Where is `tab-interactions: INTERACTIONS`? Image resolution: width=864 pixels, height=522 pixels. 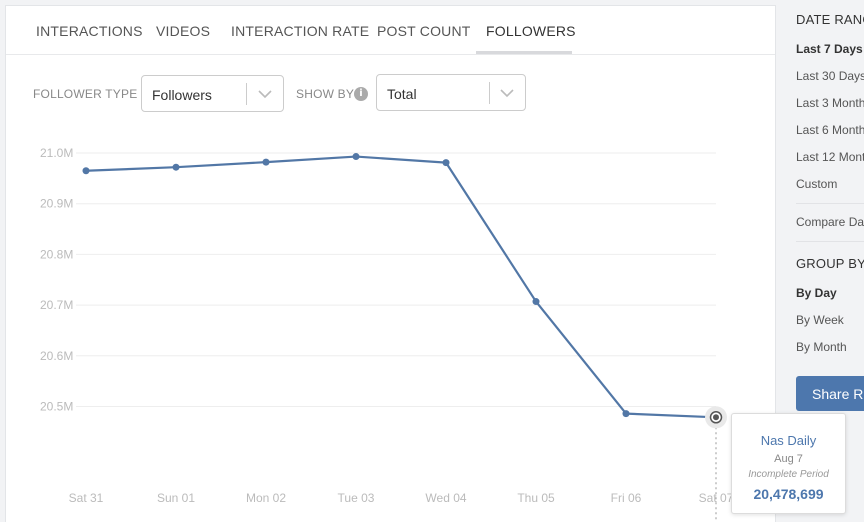
tab-interactions: INTERACTIONS is located at coordinates (89, 31).